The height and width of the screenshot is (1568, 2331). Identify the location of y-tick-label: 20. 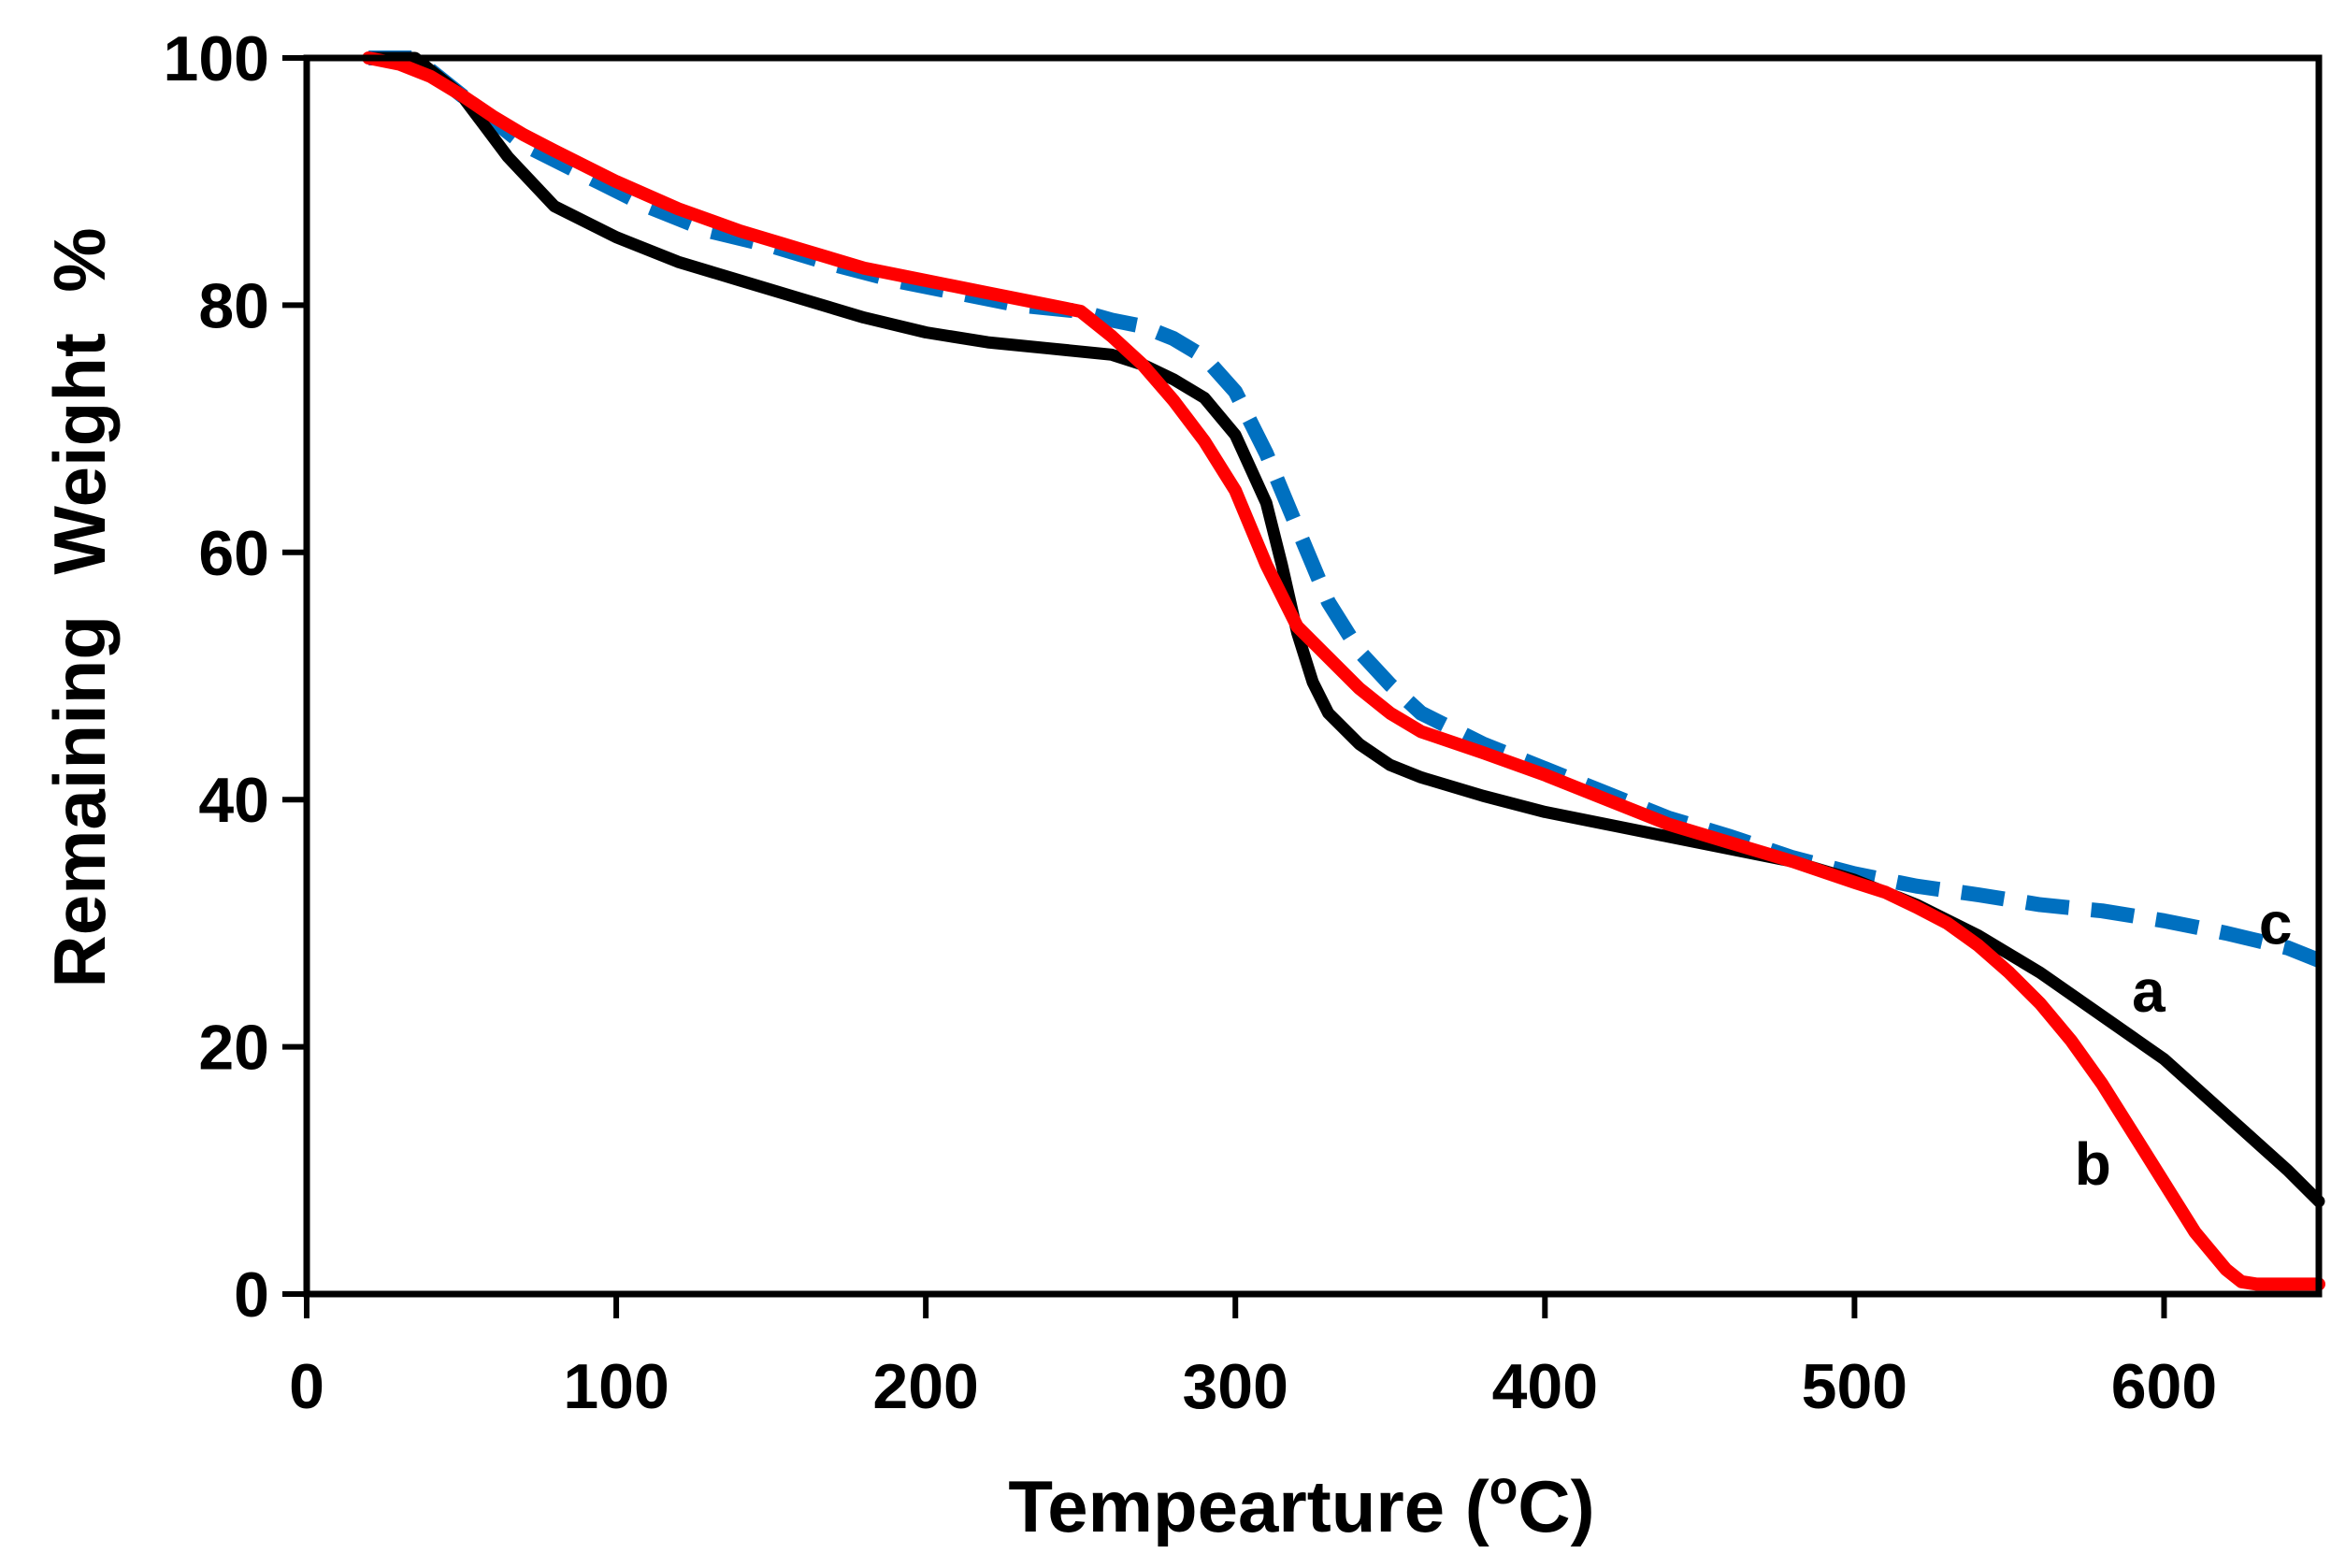
(233, 1048).